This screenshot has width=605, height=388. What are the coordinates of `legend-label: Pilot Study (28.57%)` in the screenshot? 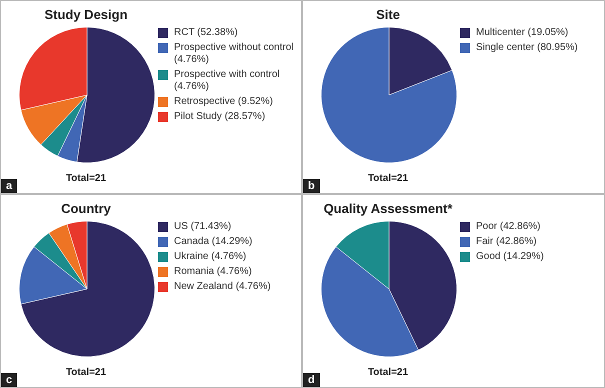 It's located at (220, 117).